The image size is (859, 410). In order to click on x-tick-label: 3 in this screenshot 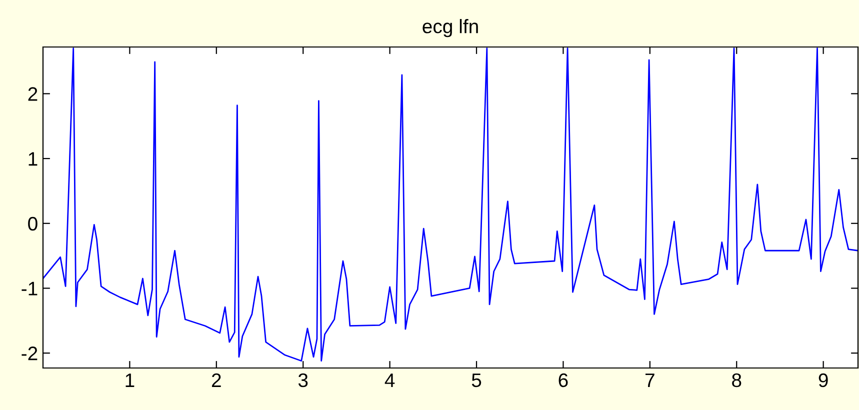, I will do `click(303, 380)`.